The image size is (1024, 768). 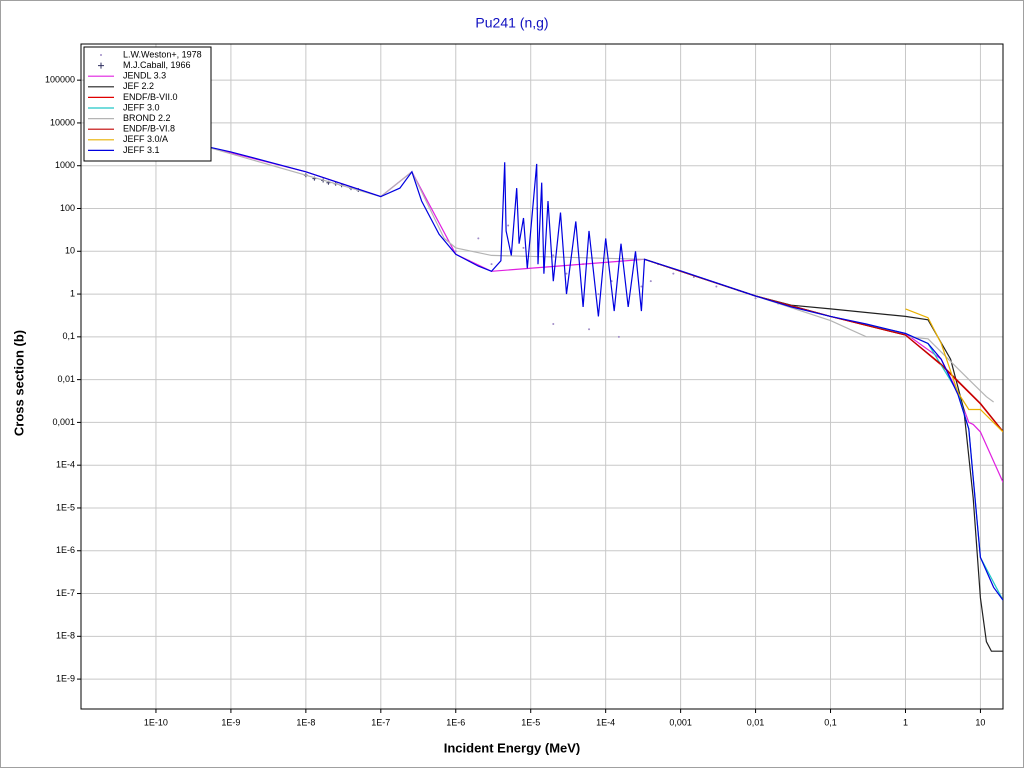 I want to click on legend-label: M.J.Caball, 1966, so click(x=157, y=65).